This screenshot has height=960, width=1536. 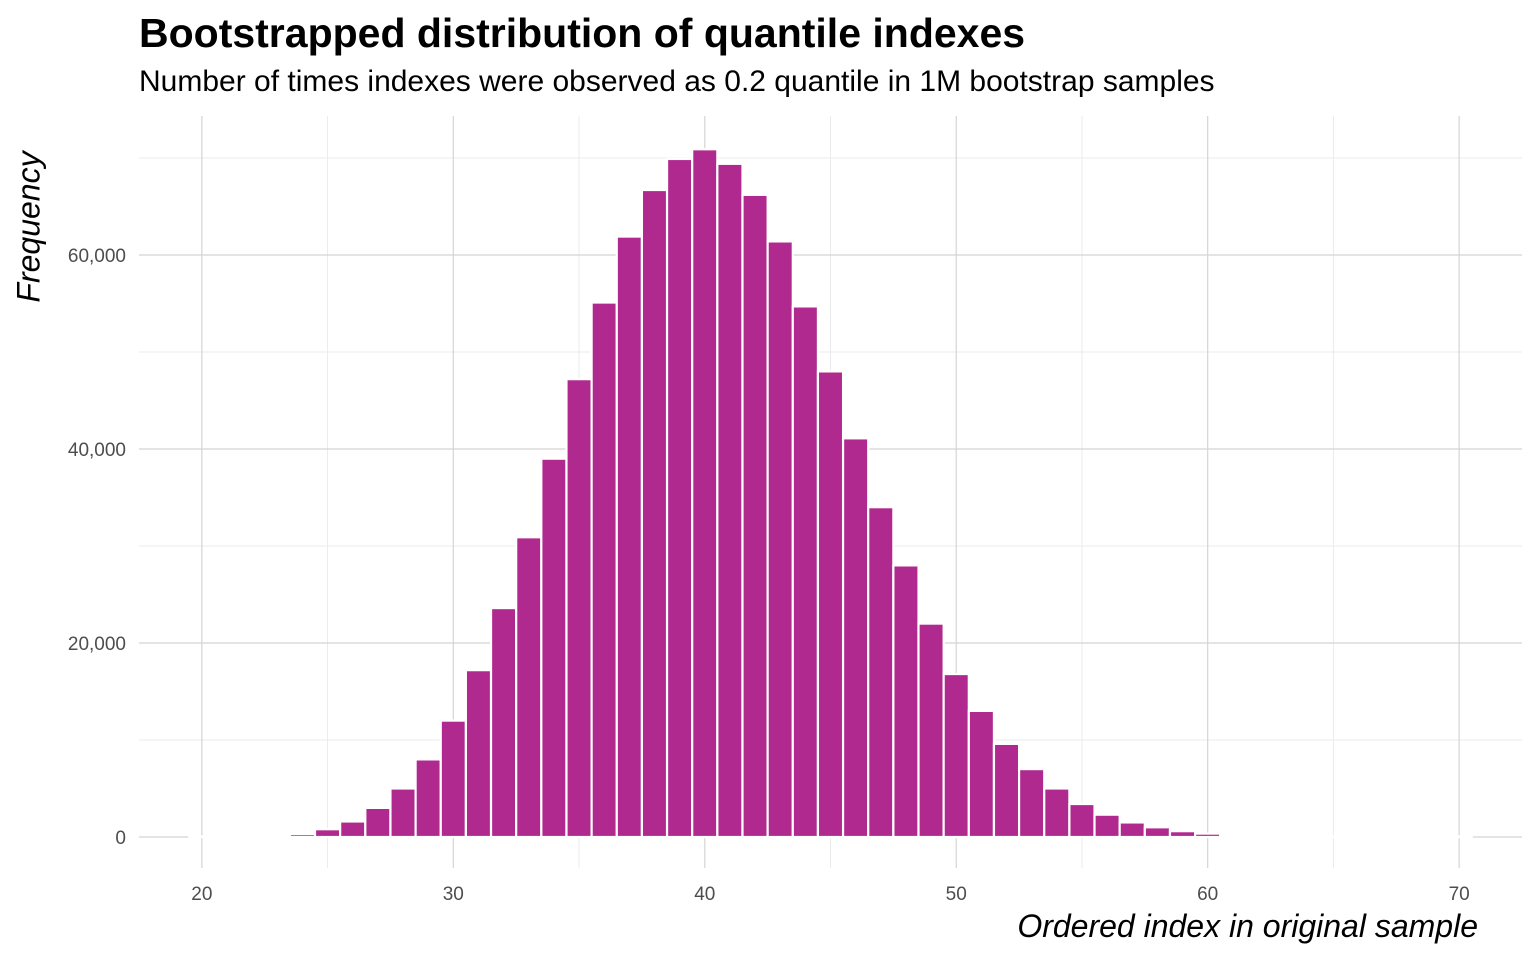 What do you see at coordinates (1247, 926) in the screenshot?
I see `x-axis-title: Ordered index in original sample` at bounding box center [1247, 926].